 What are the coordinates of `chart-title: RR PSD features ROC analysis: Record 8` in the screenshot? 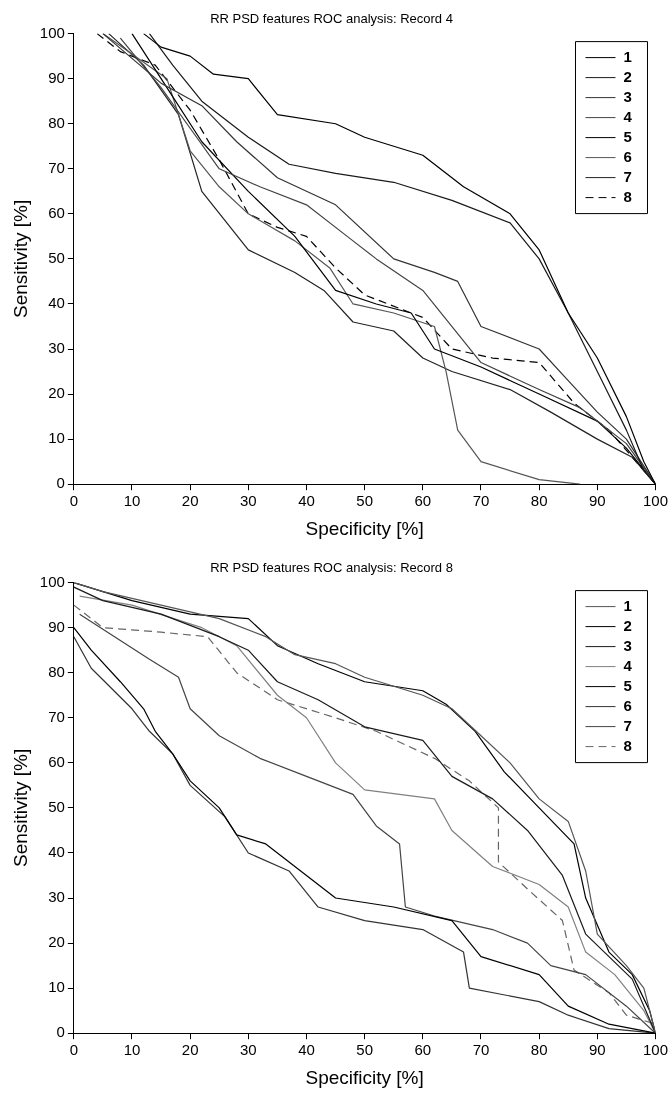 It's located at (331, 568).